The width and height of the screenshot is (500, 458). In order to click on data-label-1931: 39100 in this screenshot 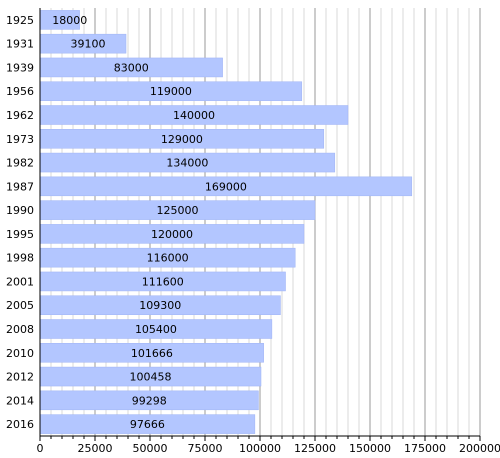, I will do `click(88, 44)`.